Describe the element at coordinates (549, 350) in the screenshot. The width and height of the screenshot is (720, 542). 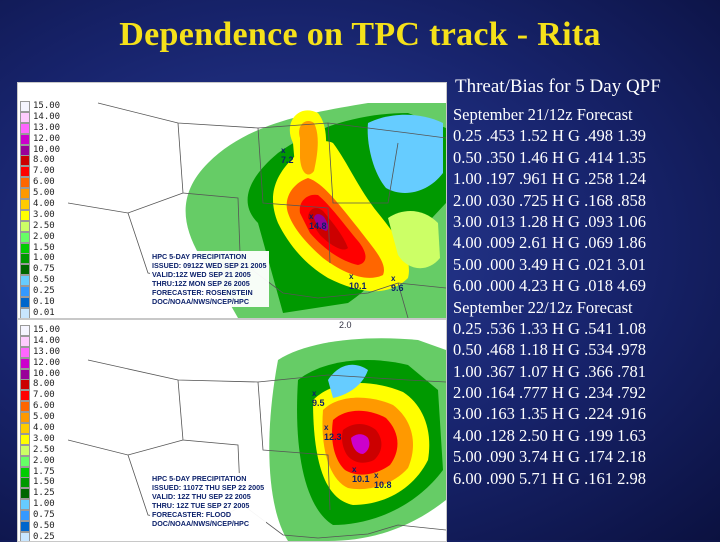
I see `stats-line: 0.50 .468 1.18 H G .534 .978` at that location.